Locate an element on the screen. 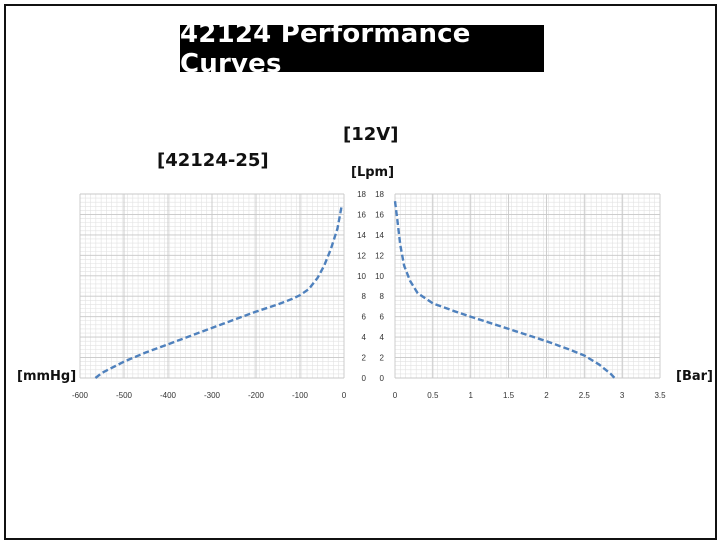 The width and height of the screenshot is (724, 547). curve-line-vacuum is located at coordinates (218, 291).